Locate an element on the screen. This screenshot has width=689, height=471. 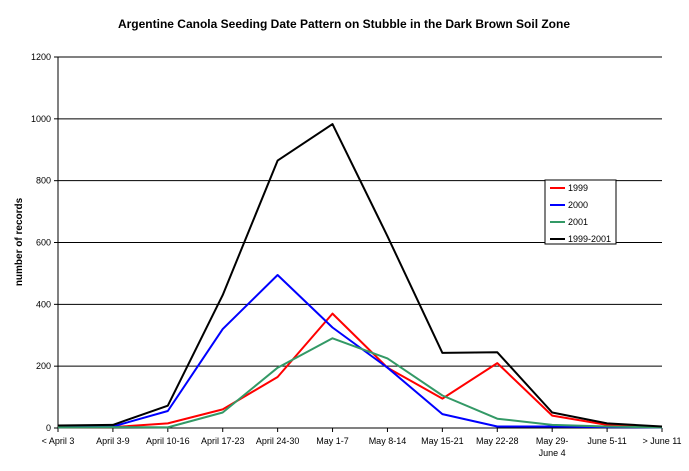
legend-label-1999: 1999 is located at coordinates (578, 188).